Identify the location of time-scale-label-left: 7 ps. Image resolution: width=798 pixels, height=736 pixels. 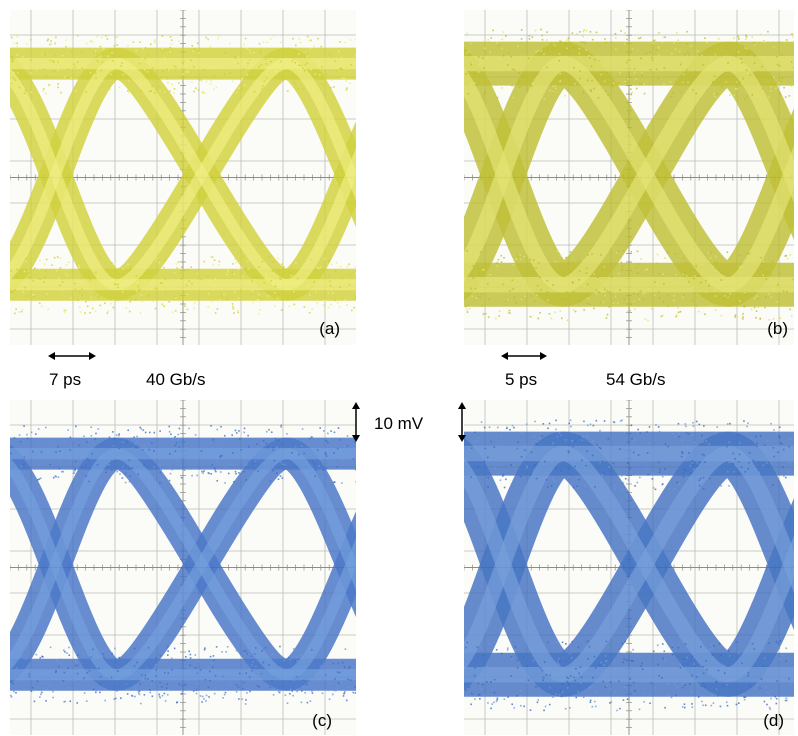
(65, 379).